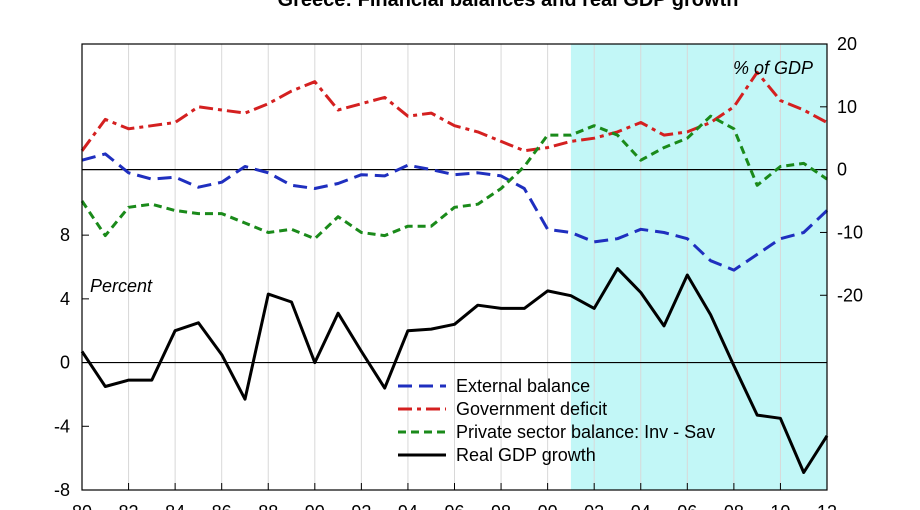 This screenshot has height=510, width=920. What do you see at coordinates (408, 506) in the screenshot?
I see `x-tick-label: 94` at bounding box center [408, 506].